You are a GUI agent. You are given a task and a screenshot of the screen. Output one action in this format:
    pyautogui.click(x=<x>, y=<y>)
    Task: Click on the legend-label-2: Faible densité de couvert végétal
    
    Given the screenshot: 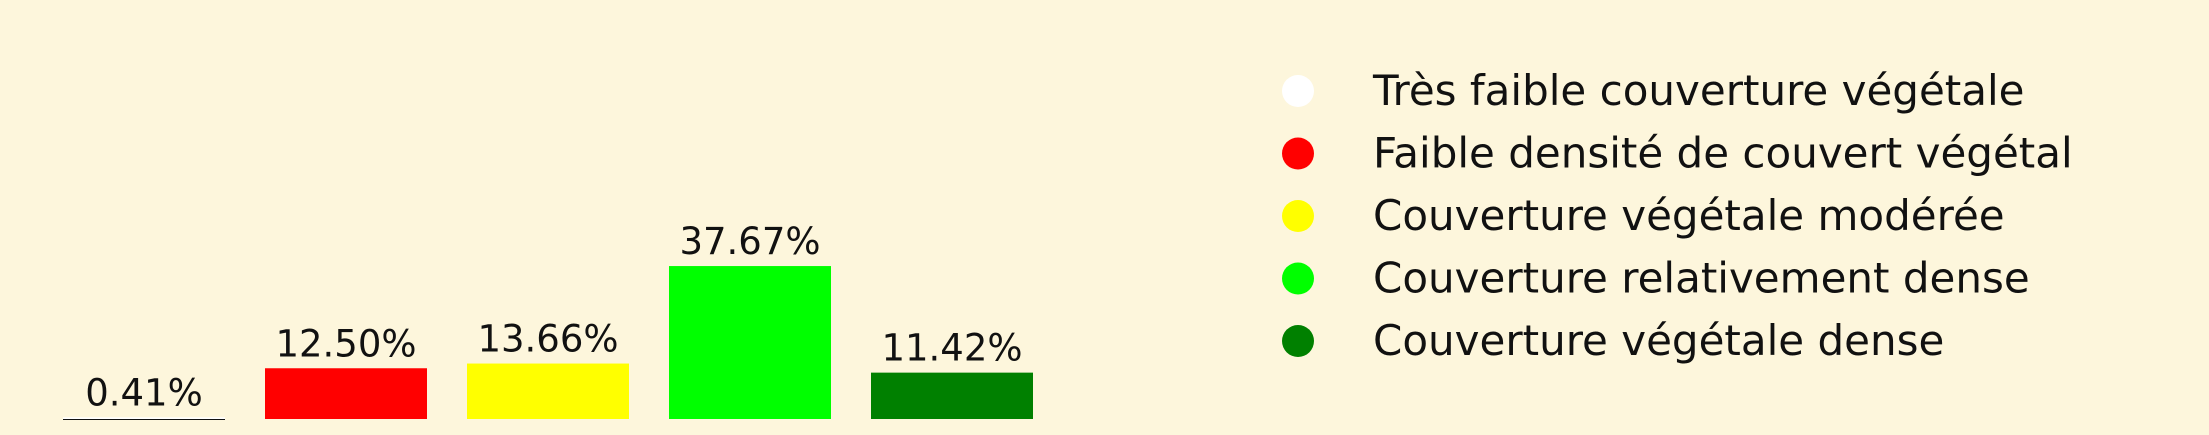 What is the action you would take?
    pyautogui.click(x=1723, y=153)
    